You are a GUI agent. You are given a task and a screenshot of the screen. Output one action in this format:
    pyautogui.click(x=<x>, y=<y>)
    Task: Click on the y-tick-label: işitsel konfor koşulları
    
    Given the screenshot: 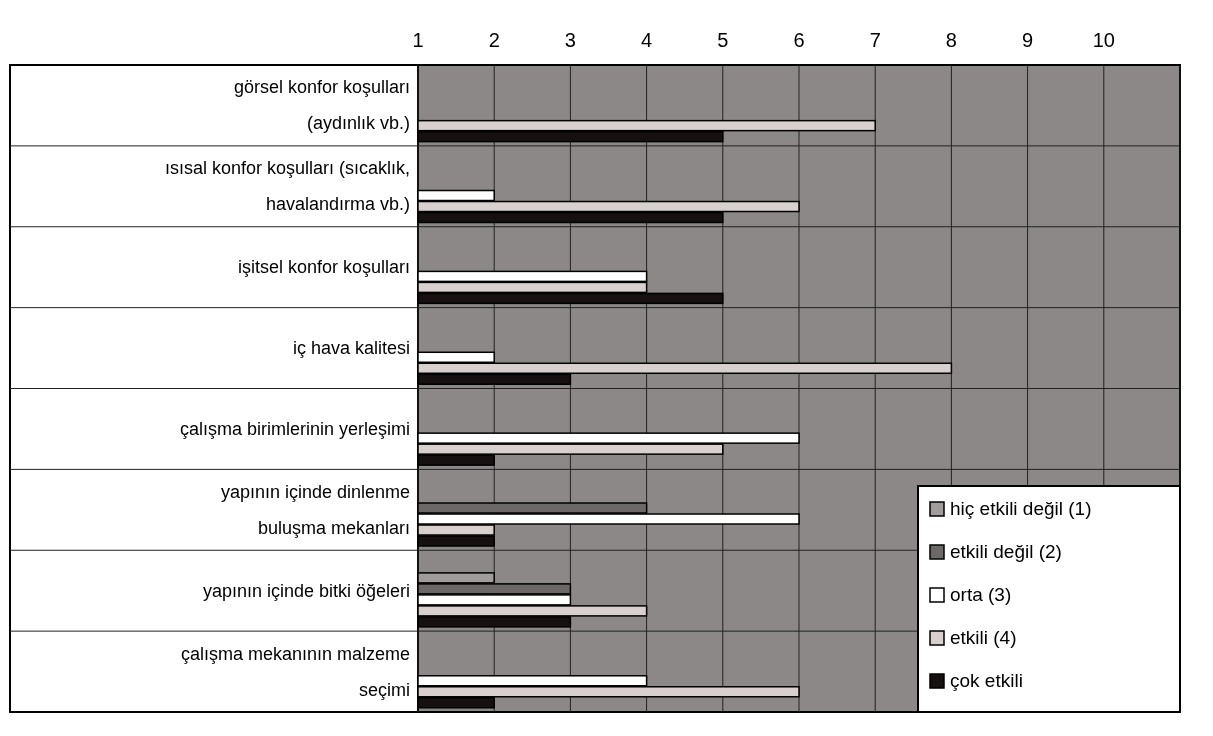 What is the action you would take?
    pyautogui.click(x=323, y=267)
    